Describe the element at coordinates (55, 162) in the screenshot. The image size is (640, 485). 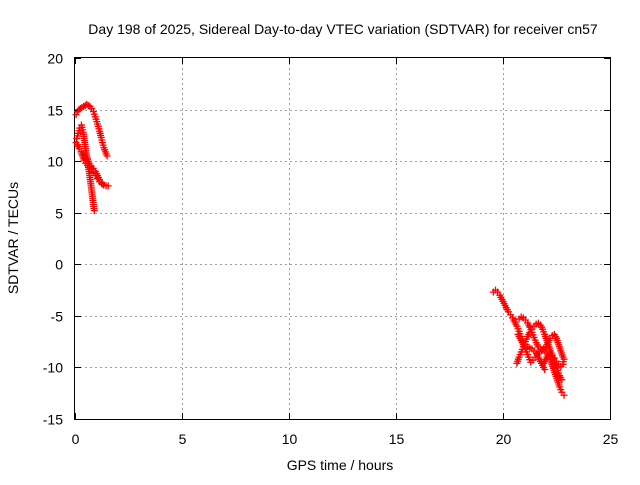
I see `y-tick-label: 10` at that location.